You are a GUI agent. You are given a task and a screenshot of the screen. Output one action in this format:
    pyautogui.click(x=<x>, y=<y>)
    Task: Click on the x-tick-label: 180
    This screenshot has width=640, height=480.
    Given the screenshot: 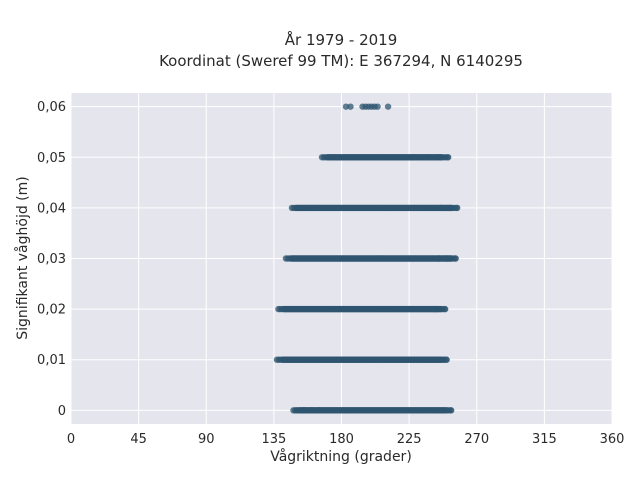 What is the action you would take?
    pyautogui.click(x=341, y=439)
    